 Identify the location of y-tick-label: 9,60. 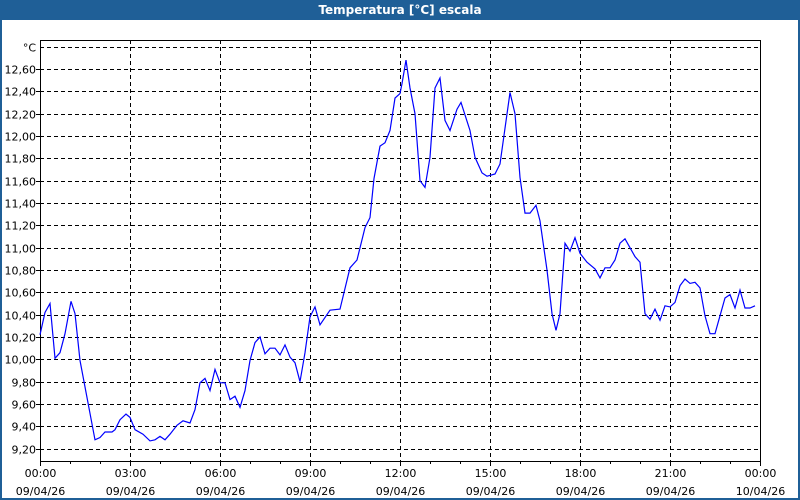
(24, 405).